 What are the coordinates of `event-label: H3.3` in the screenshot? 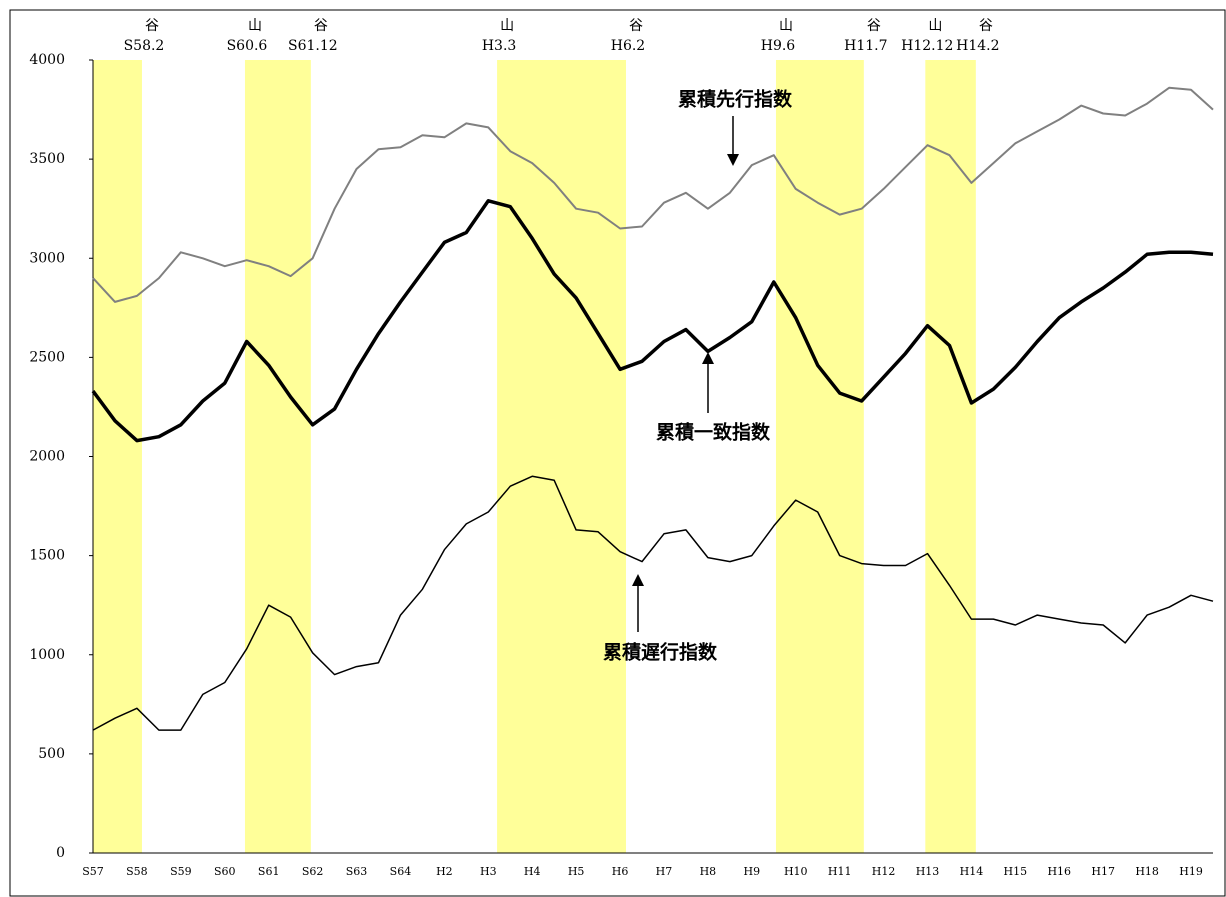 It's located at (499, 46).